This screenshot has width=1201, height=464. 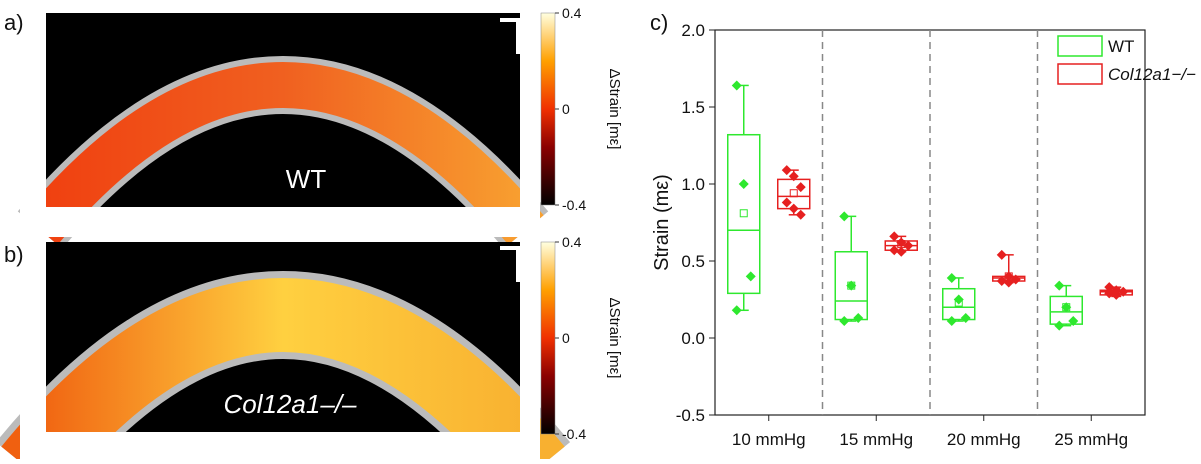 I want to click on legend-label: WT, so click(x=1121, y=46).